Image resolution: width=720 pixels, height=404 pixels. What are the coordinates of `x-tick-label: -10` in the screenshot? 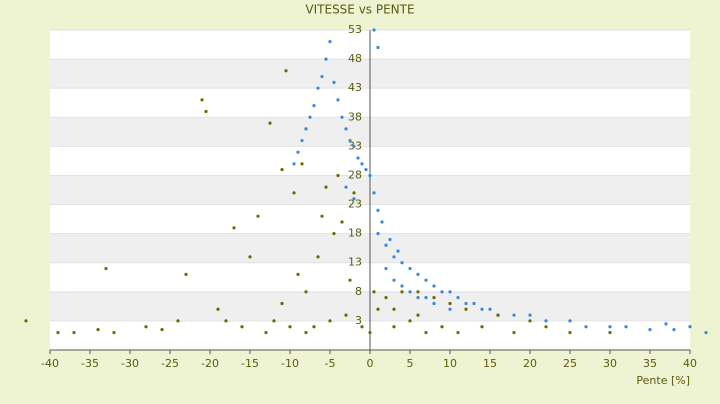 It's located at (290, 363).